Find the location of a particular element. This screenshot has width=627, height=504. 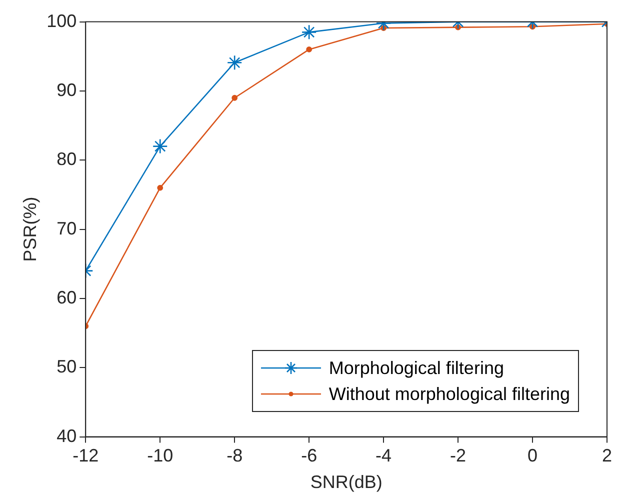

y-tick-label: 70 is located at coordinates (66, 228).